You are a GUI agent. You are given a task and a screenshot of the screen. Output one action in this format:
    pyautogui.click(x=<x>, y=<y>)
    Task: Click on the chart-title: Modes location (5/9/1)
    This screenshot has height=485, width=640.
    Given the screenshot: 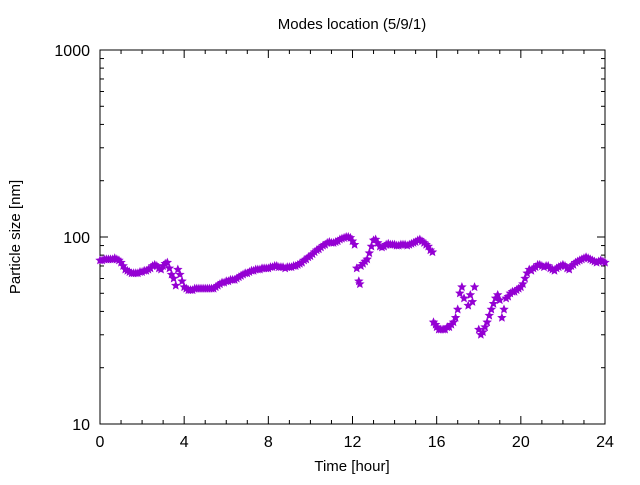 What is the action you would take?
    pyautogui.click(x=352, y=24)
    